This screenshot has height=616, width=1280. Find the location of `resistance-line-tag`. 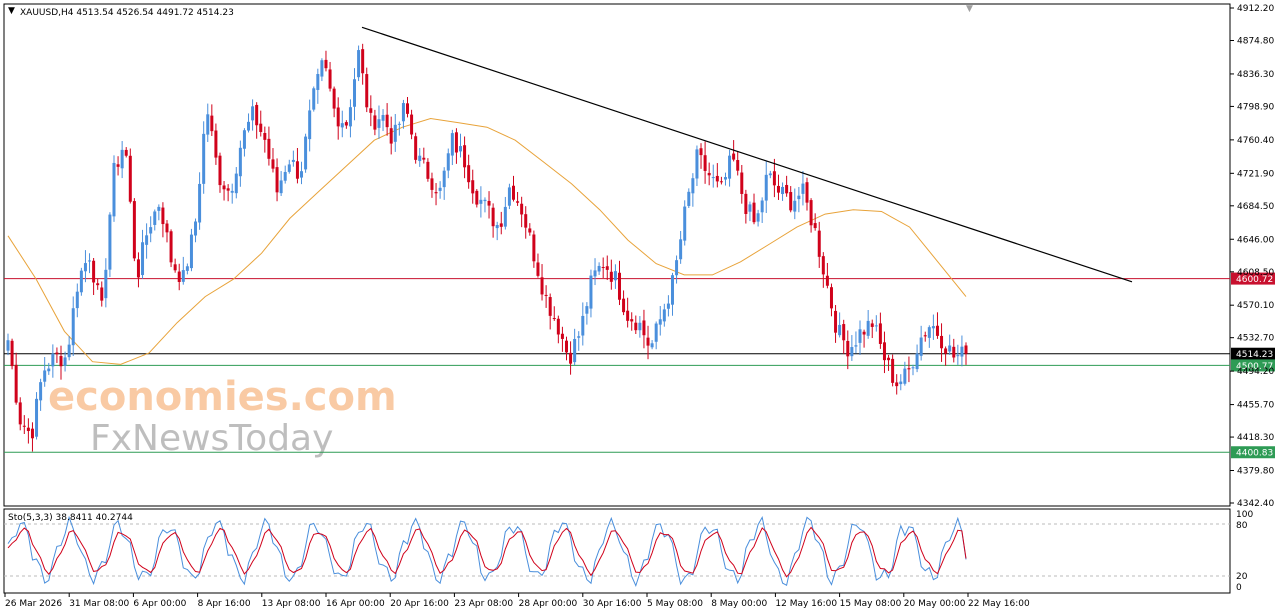

resistance-line-tag is located at coordinates (1253, 278).